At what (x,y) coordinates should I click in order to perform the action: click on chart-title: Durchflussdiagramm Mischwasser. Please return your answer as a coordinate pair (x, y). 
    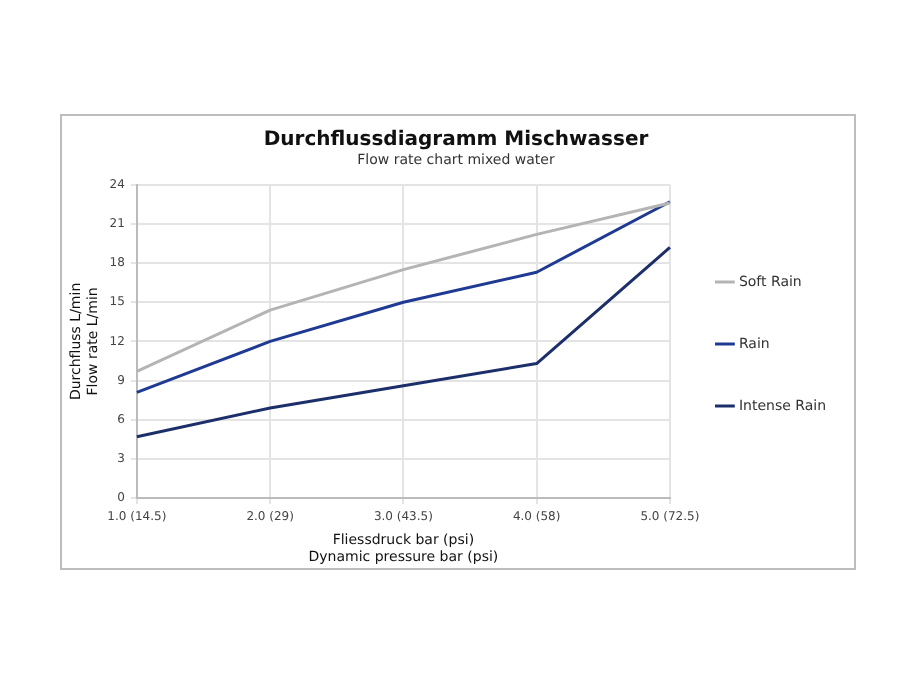
    Looking at the image, I should click on (456, 140).